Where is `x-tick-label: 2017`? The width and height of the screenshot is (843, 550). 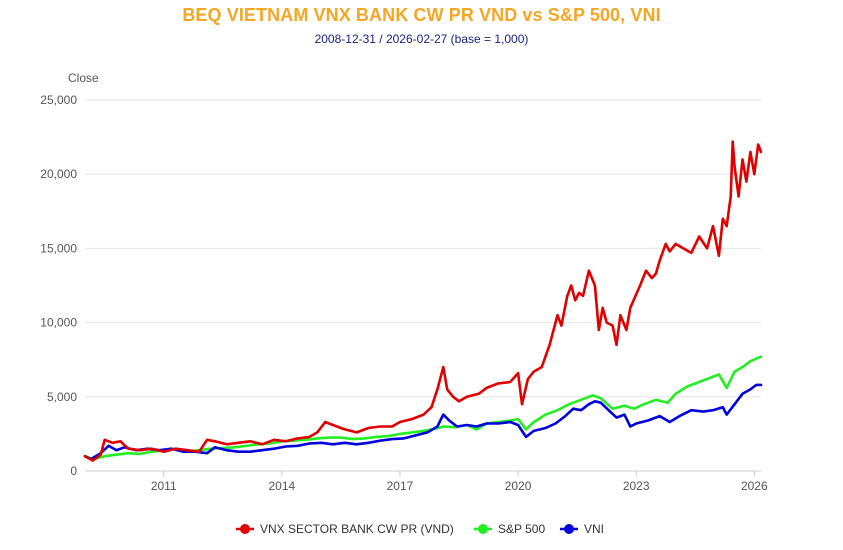
x-tick-label: 2017 is located at coordinates (400, 486).